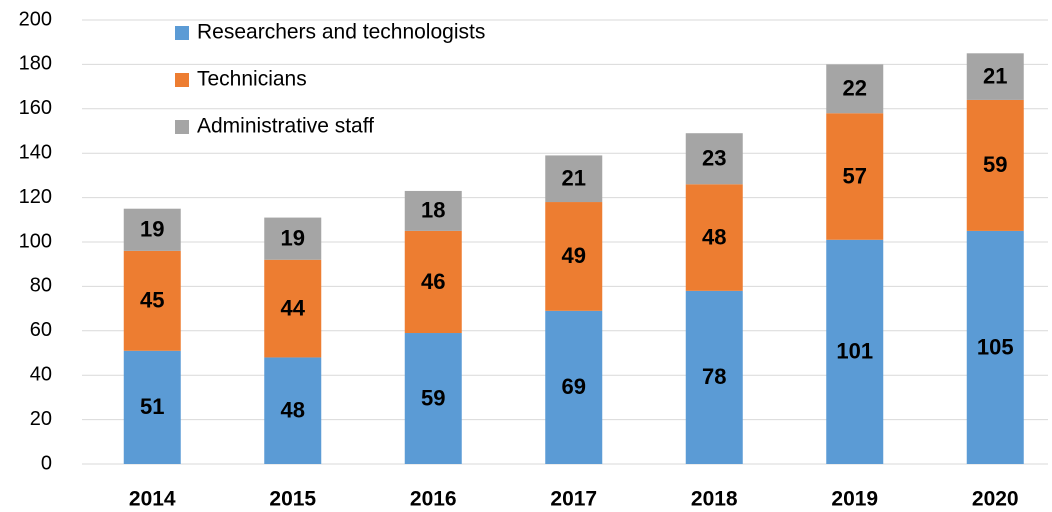  Describe the element at coordinates (41, 330) in the screenshot. I see `y-tick-label: 60` at that location.